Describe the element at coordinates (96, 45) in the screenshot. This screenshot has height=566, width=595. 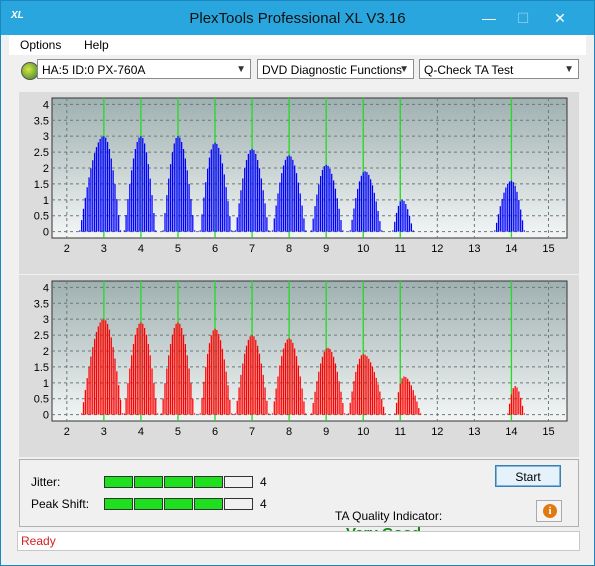
I see `menu-help: Help` at that location.